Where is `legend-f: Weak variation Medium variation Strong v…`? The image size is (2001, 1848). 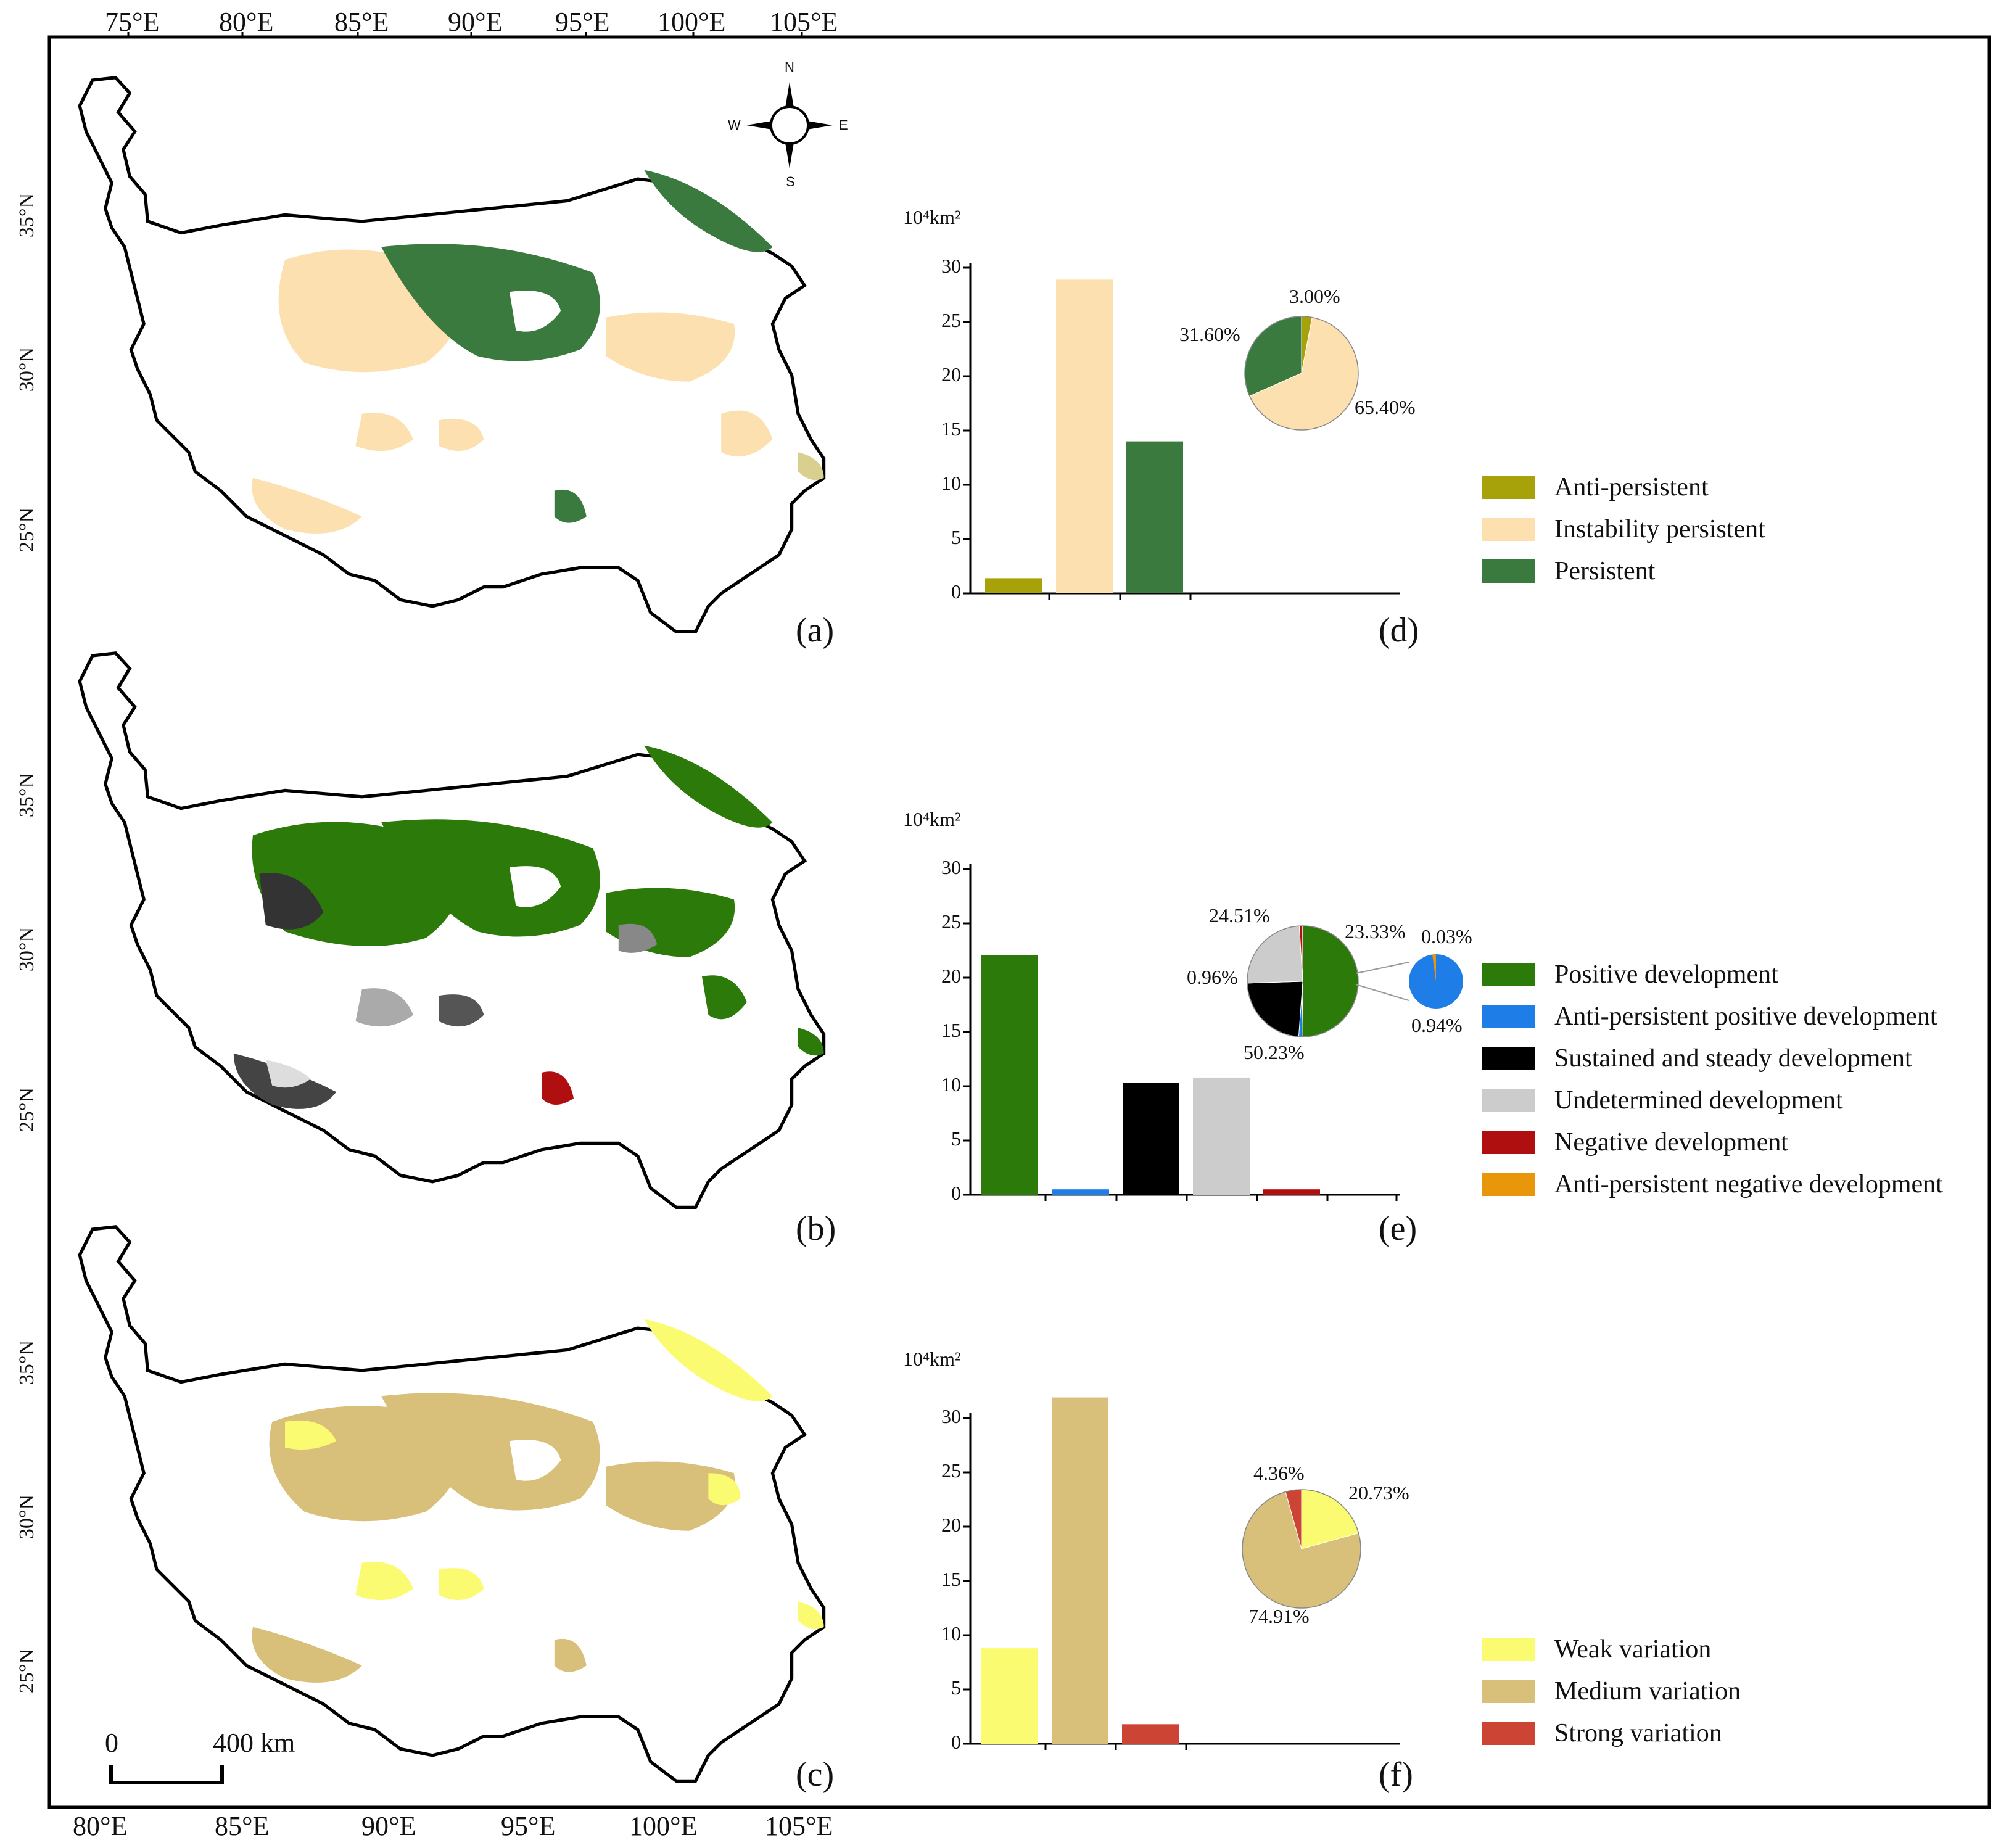
legend-f: Weak variation Medium variation Strong v… is located at coordinates (1611, 1691).